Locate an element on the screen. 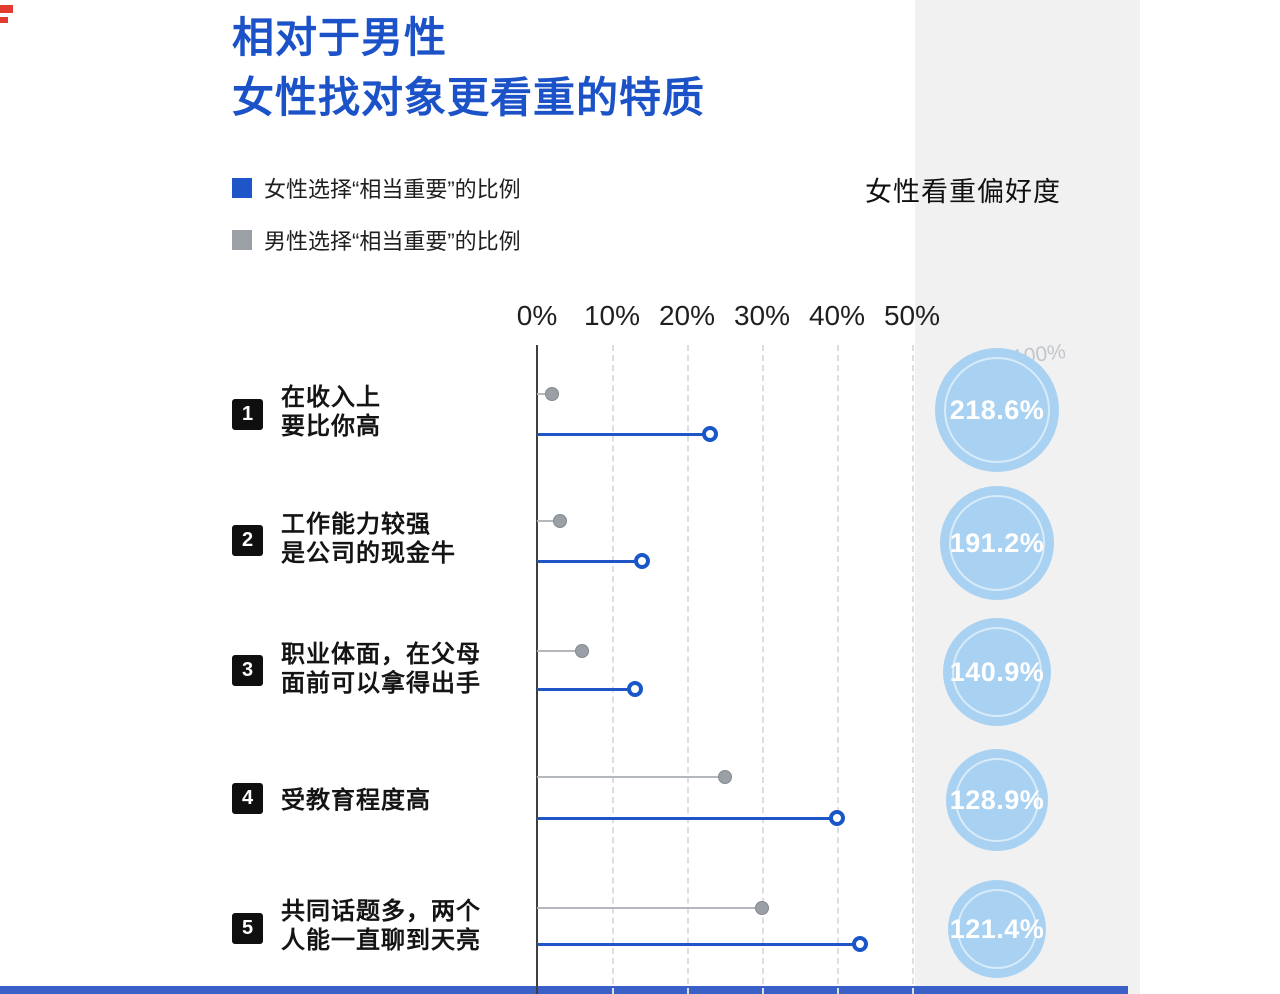 The image size is (1280, 994). title-line-1: 相对于男性 is located at coordinates (340, 37).